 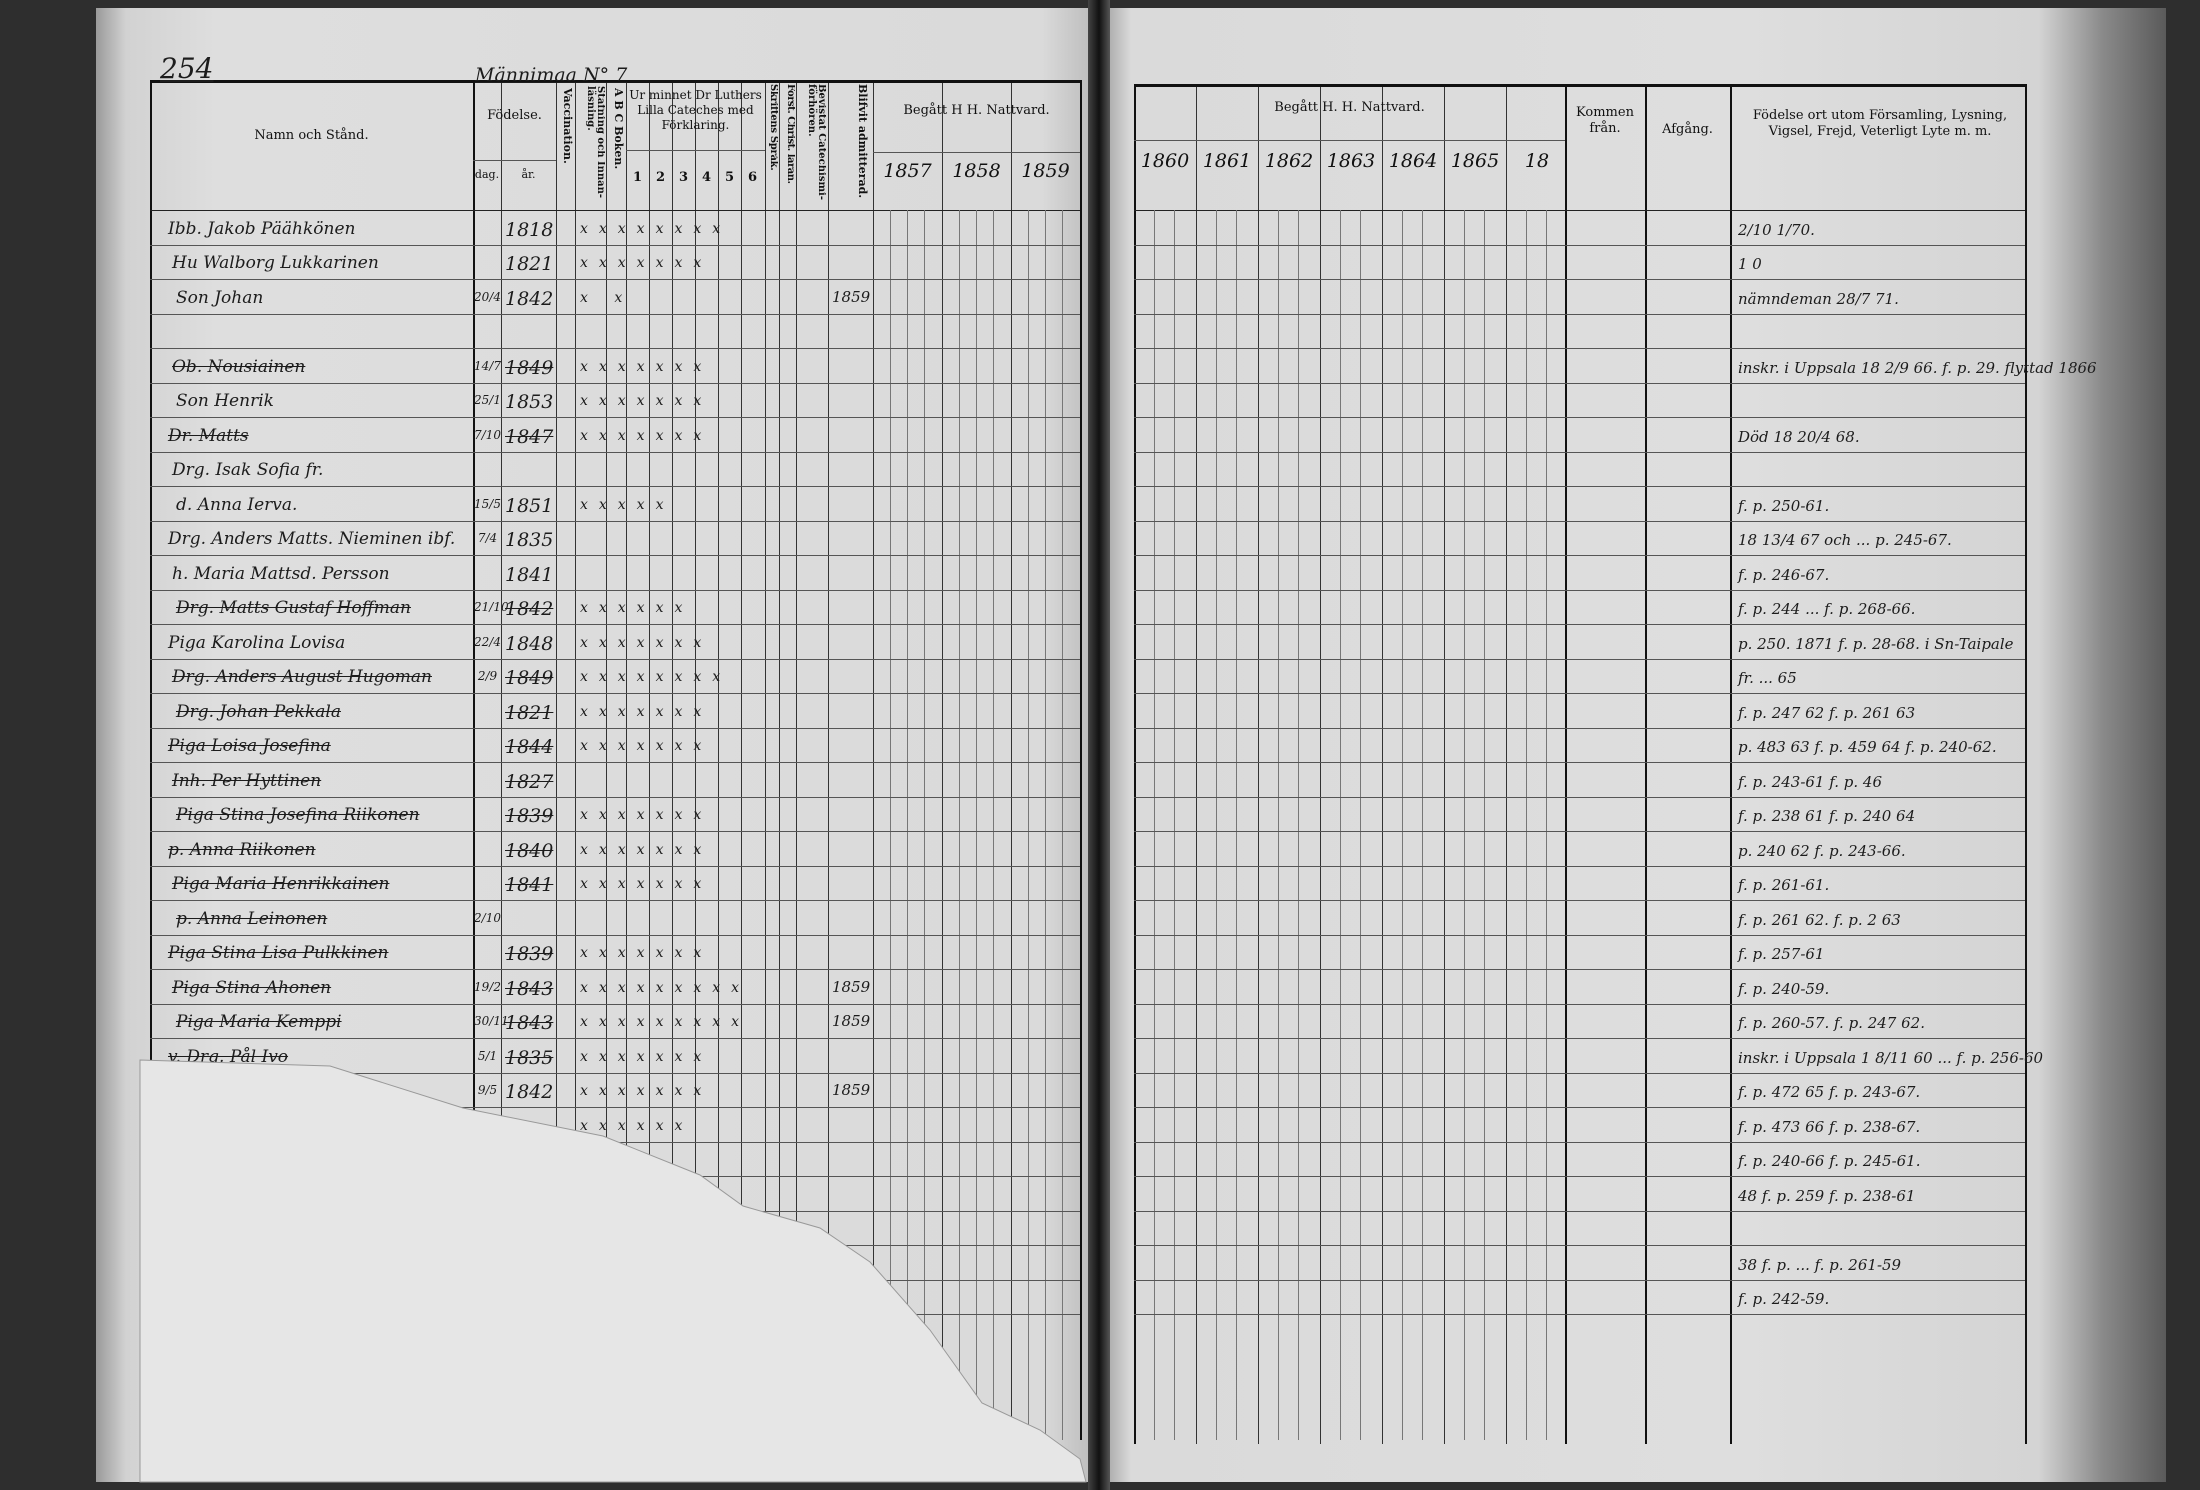 What do you see at coordinates (225, 401) in the screenshot?
I see `register-entry-name: Son Henrik` at bounding box center [225, 401].